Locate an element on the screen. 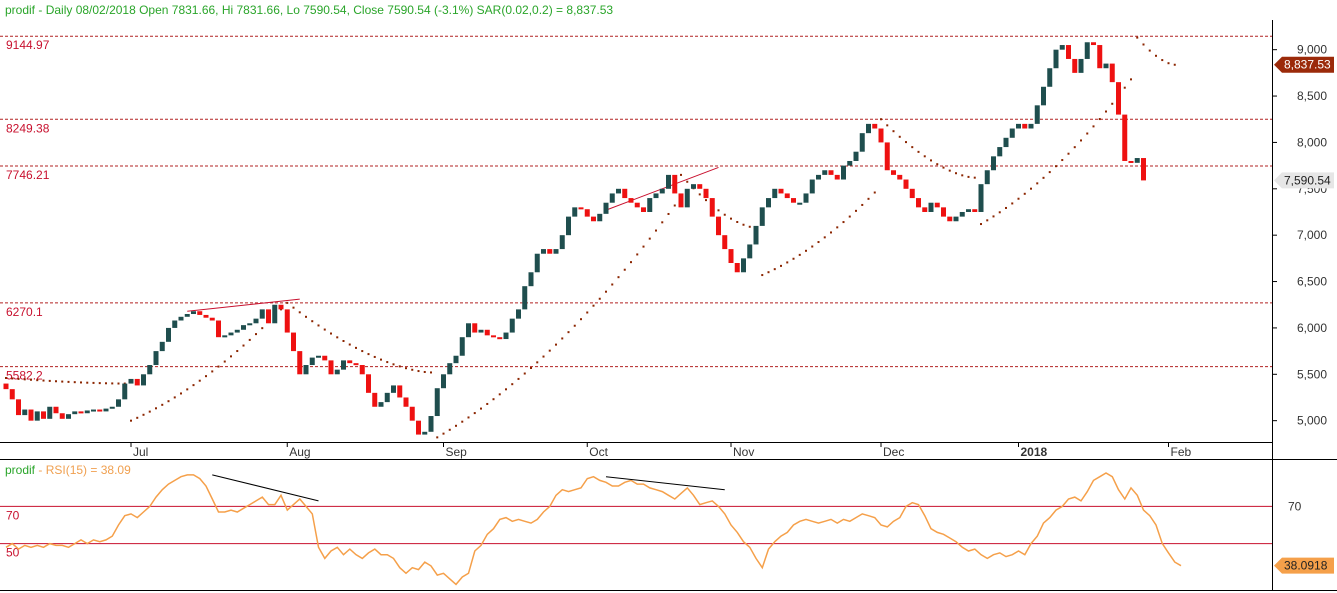  y-tick-label-0: 5,000 is located at coordinates (1312, 421).